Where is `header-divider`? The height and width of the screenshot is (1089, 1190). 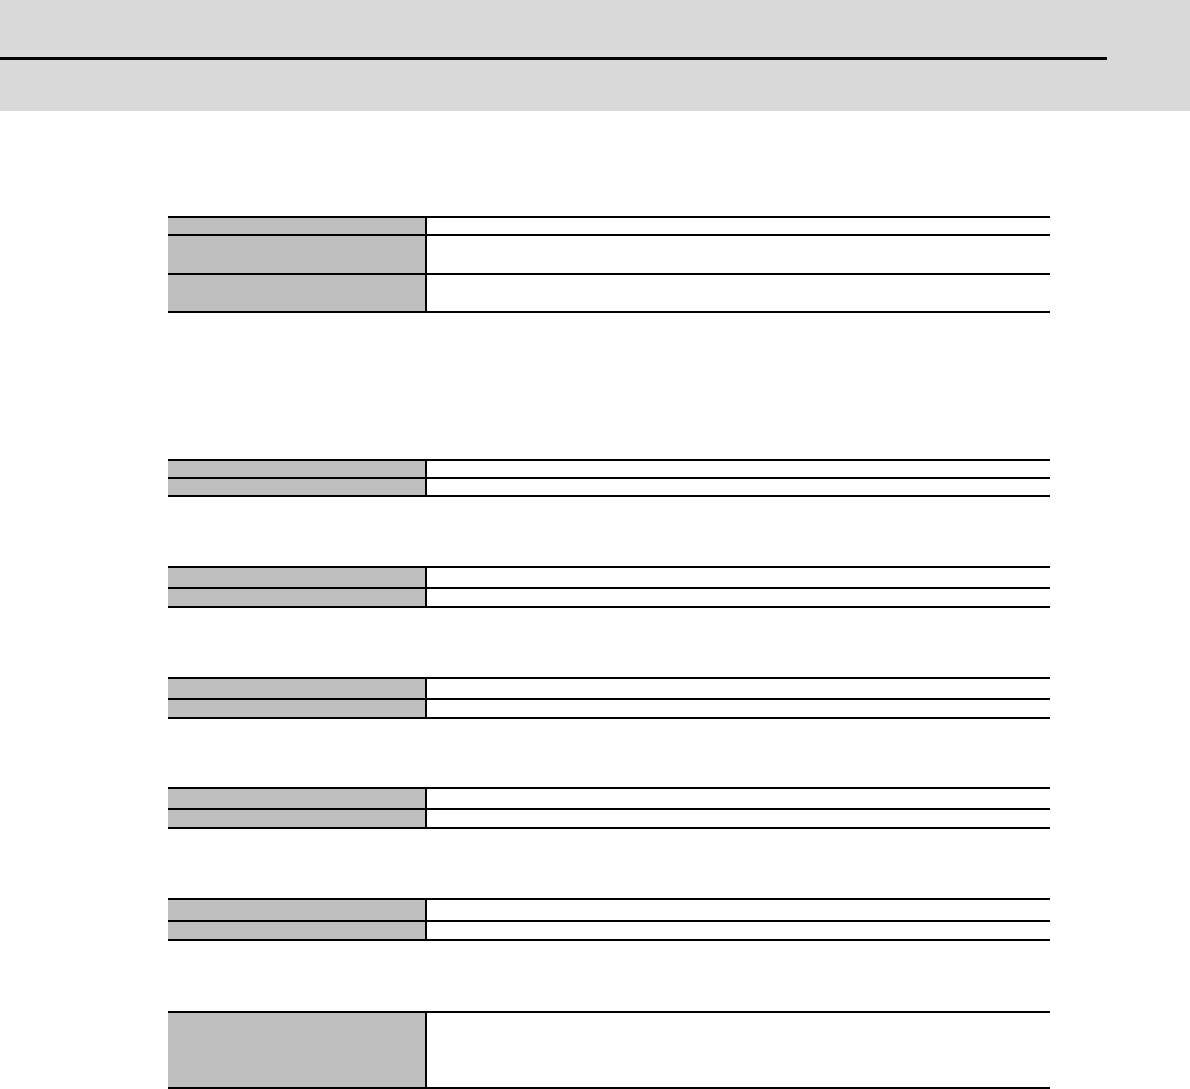 header-divider is located at coordinates (553, 58).